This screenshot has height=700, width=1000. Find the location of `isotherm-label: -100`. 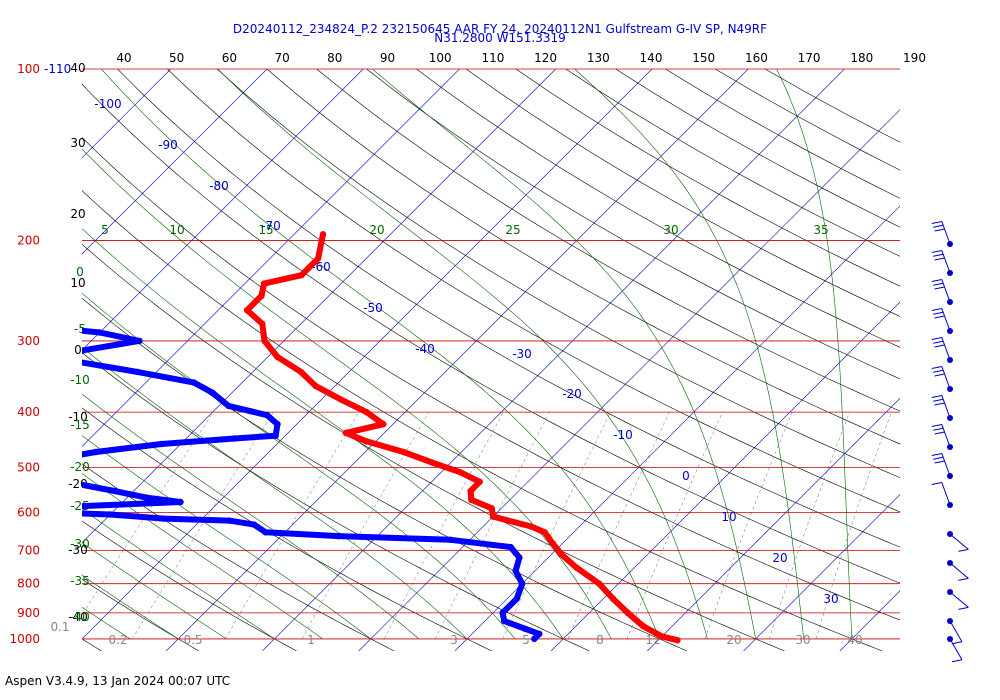

isotherm-label: -100 is located at coordinates (107, 104).